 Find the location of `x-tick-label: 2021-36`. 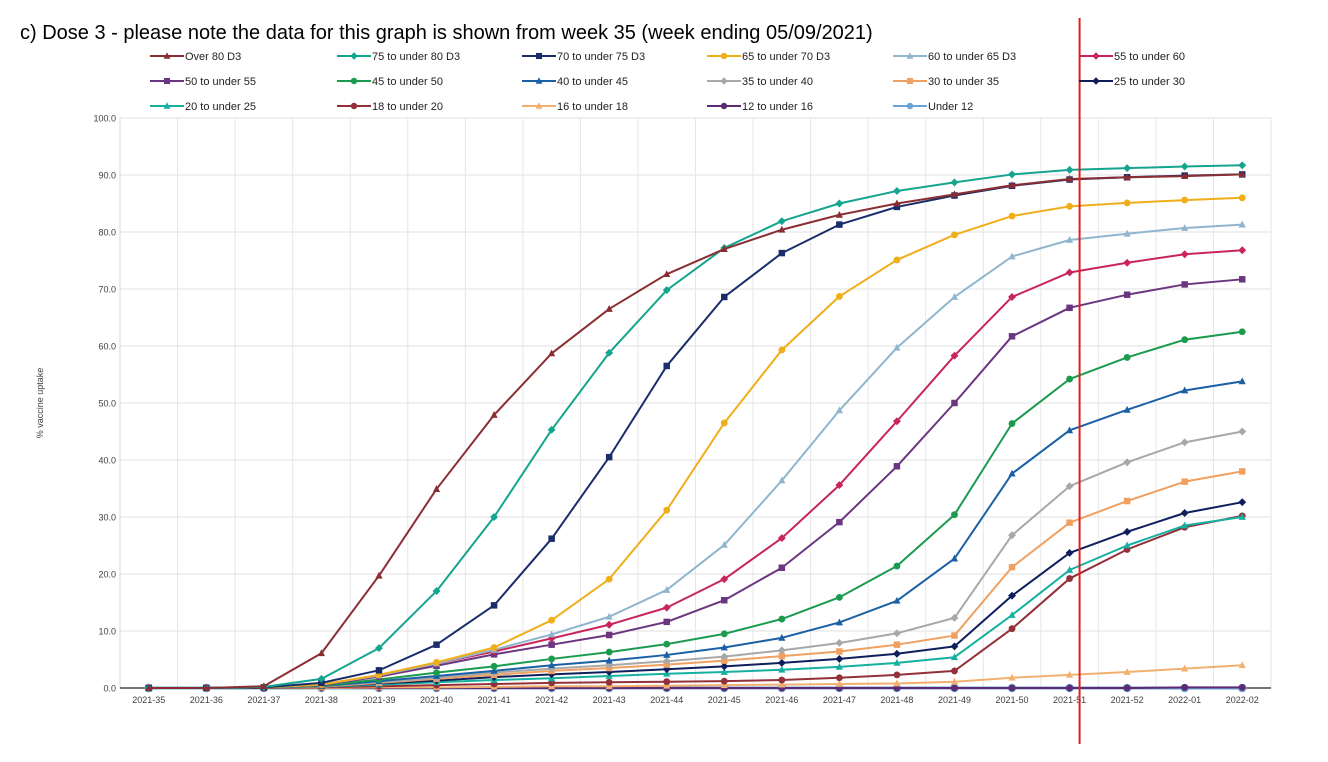

x-tick-label: 2021-36 is located at coordinates (206, 700).